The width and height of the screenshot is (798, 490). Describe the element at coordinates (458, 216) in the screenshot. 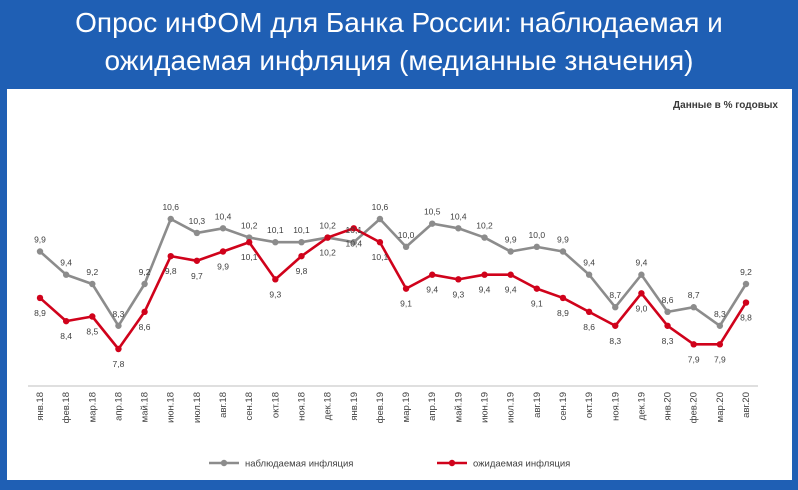

I see `observed-data-label: 10,4` at that location.